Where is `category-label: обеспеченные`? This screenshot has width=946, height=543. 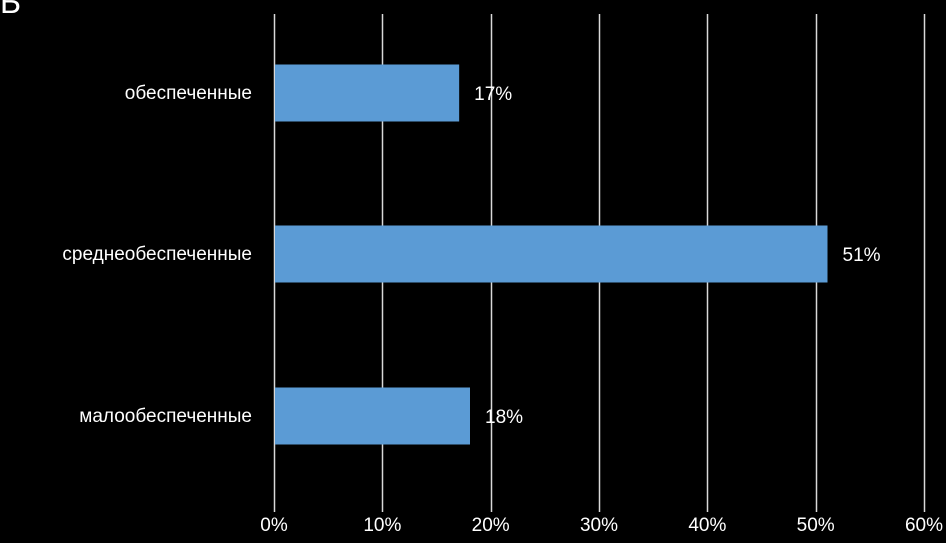 category-label: обеспеченные is located at coordinates (188, 93).